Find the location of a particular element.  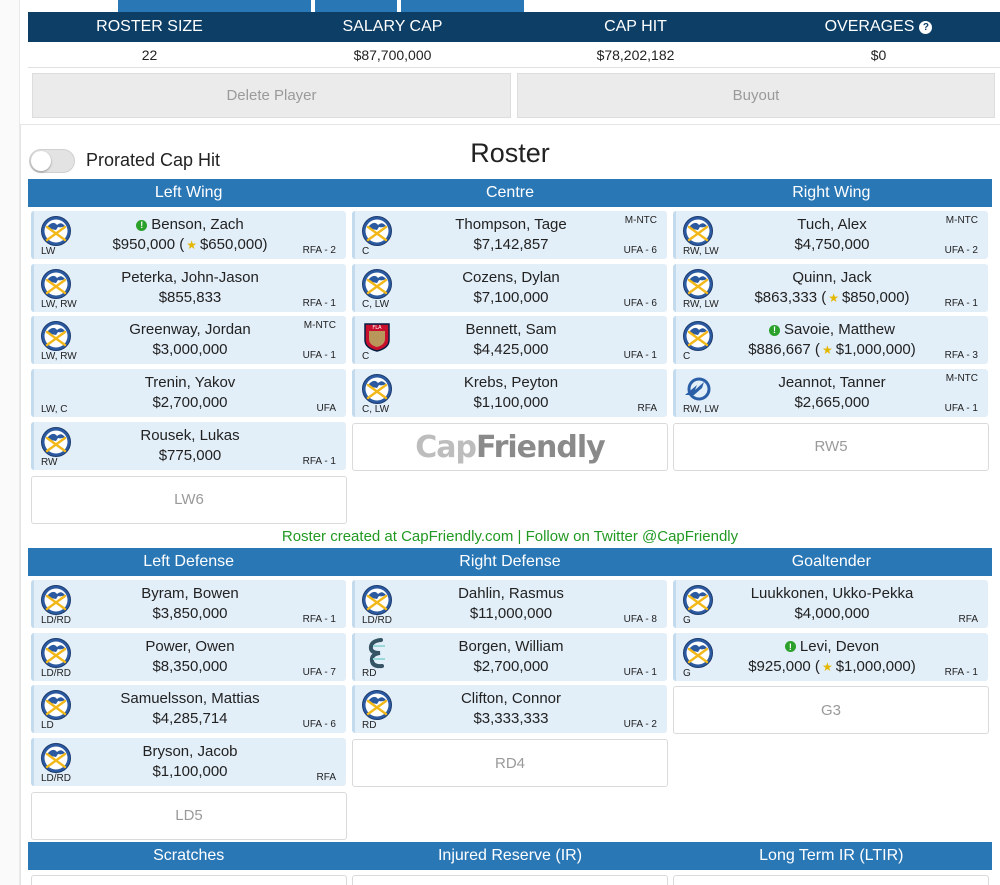

player-card: Tuch, Alex $4,750,000 RW, LW UFA - 2 M-NTC is located at coordinates (830, 235).